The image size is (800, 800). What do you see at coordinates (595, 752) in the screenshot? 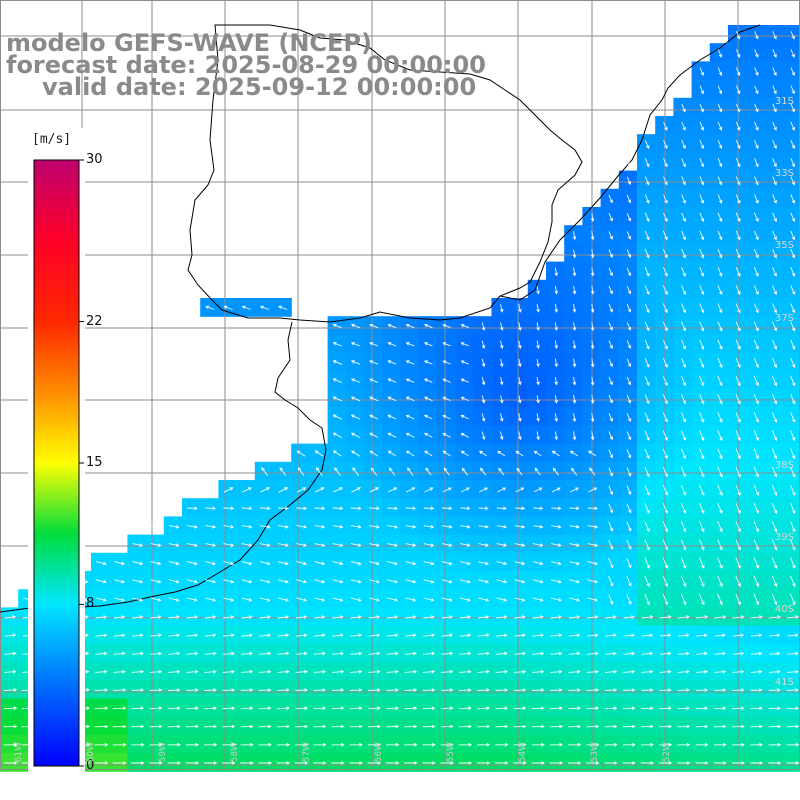
I see `longitude-label: 53W` at bounding box center [595, 752].